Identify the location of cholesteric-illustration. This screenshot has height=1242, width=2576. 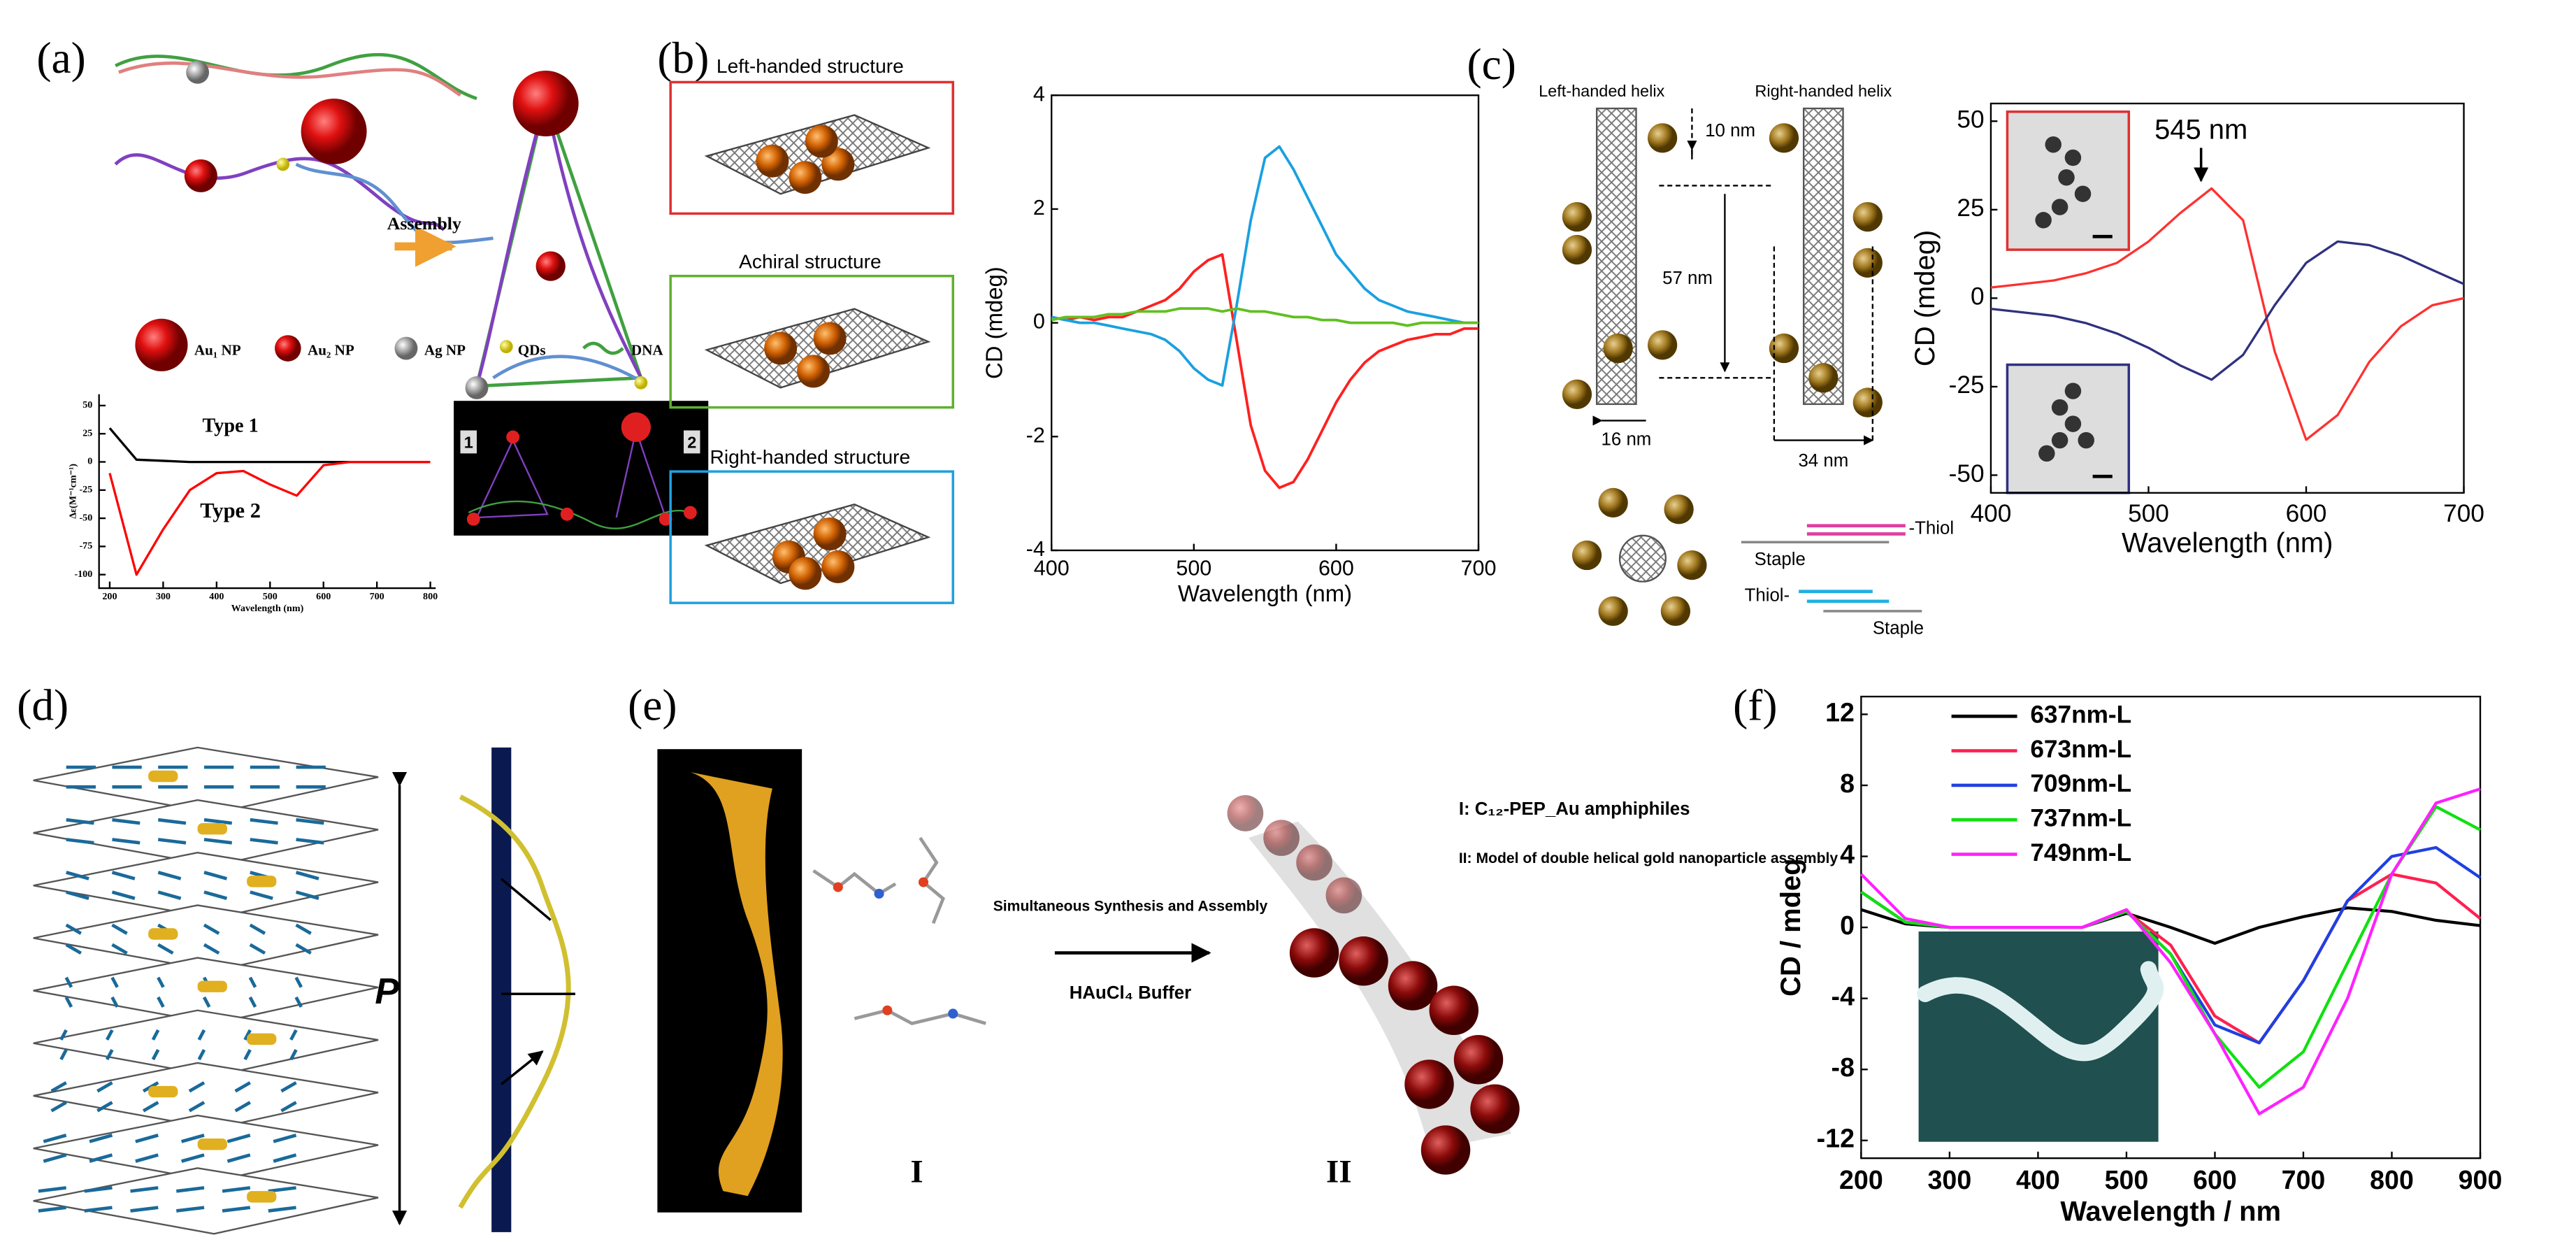
(206, 990).